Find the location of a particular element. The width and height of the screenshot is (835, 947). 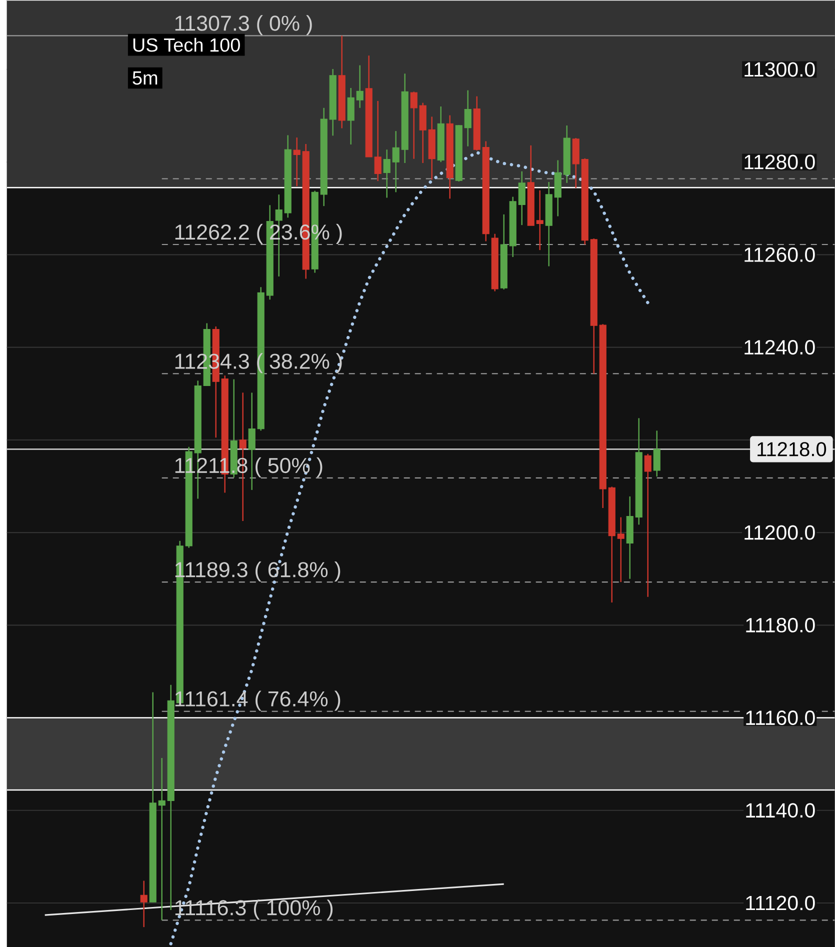

text: 5m is located at coordinates (144, 78).